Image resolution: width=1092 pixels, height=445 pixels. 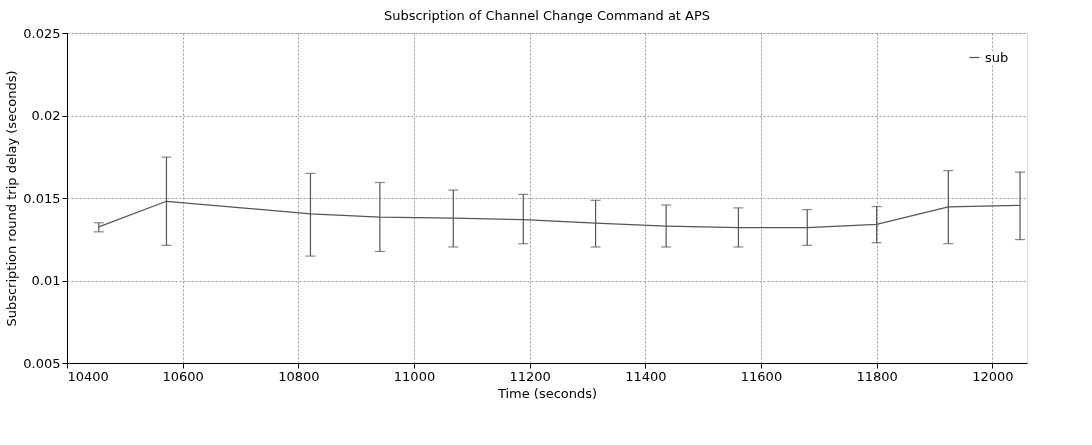 What do you see at coordinates (646, 376) in the screenshot?
I see `x-tick-label: 11400` at bounding box center [646, 376].